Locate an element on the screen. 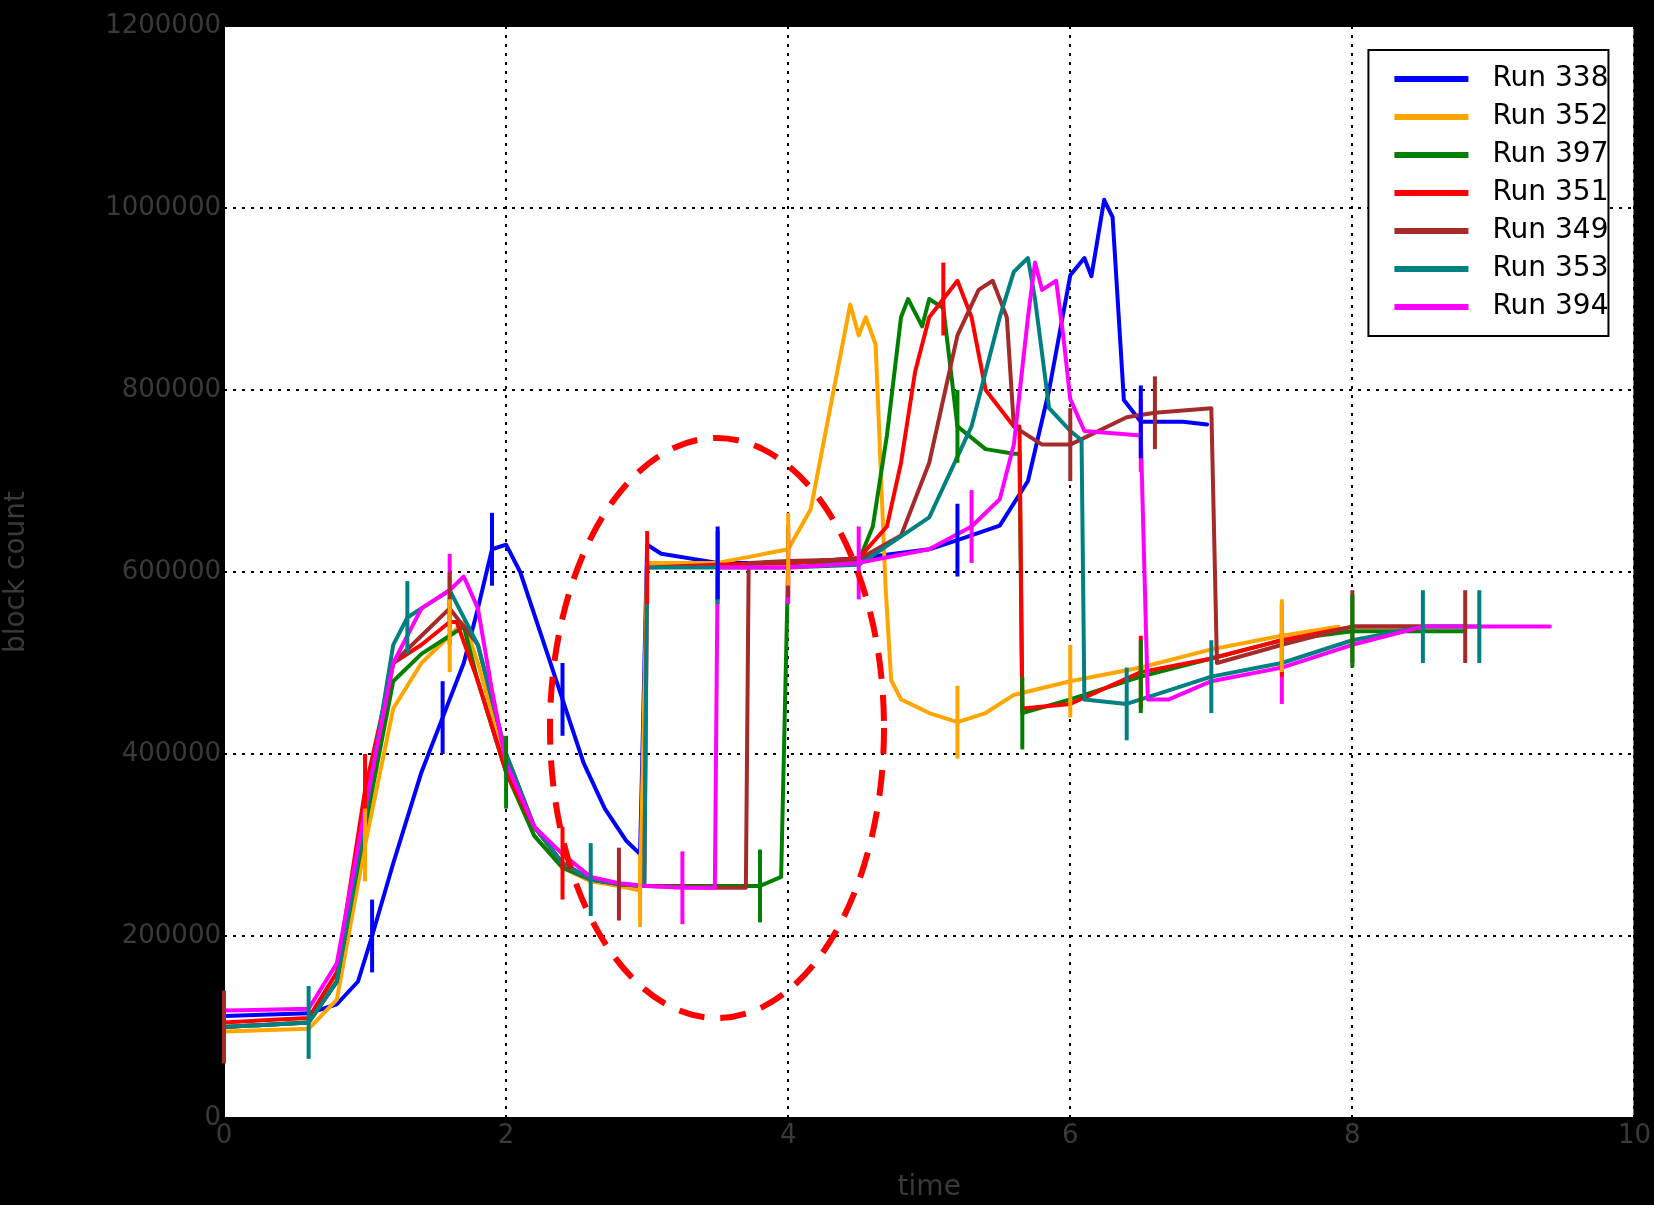 Image resolution: width=1654 pixels, height=1205 pixels. y-tick-label: 400000 is located at coordinates (171, 751).